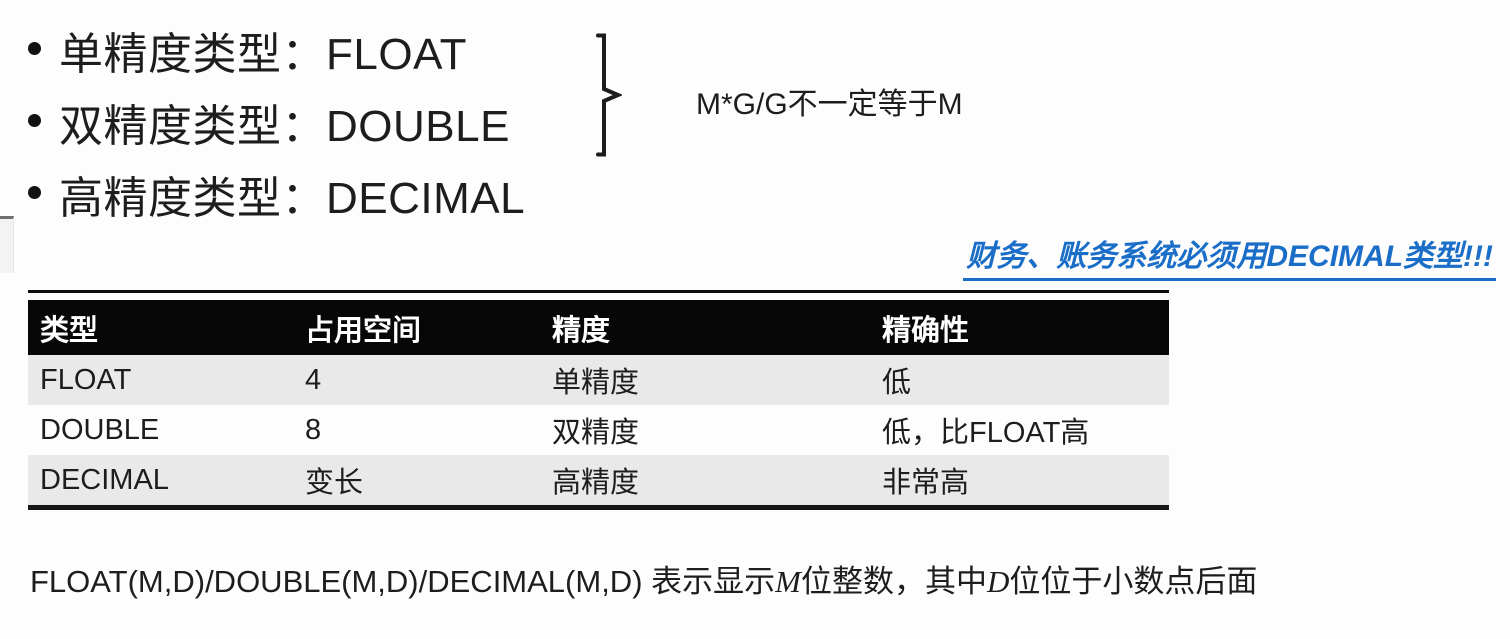 Image resolution: width=1510 pixels, height=639 pixels. What do you see at coordinates (926, 483) in the screenshot?
I see `cell-accuracy: 非常高` at bounding box center [926, 483].